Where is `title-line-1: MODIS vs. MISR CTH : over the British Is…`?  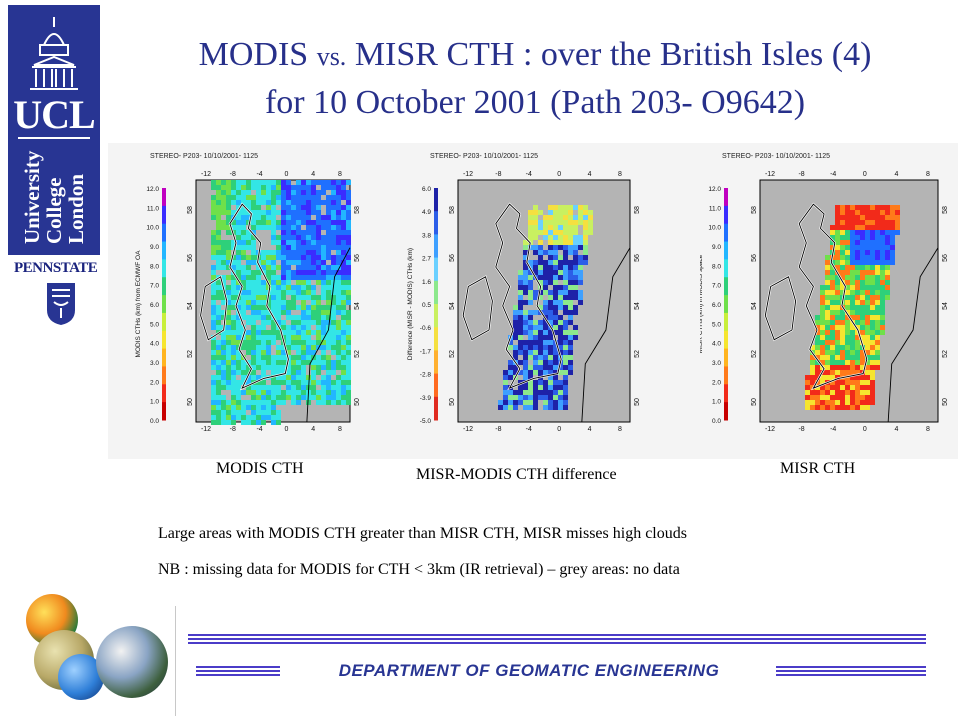
title-line-1: MODIS vs. MISR CTH : over the British Is… is located at coordinates (535, 54).